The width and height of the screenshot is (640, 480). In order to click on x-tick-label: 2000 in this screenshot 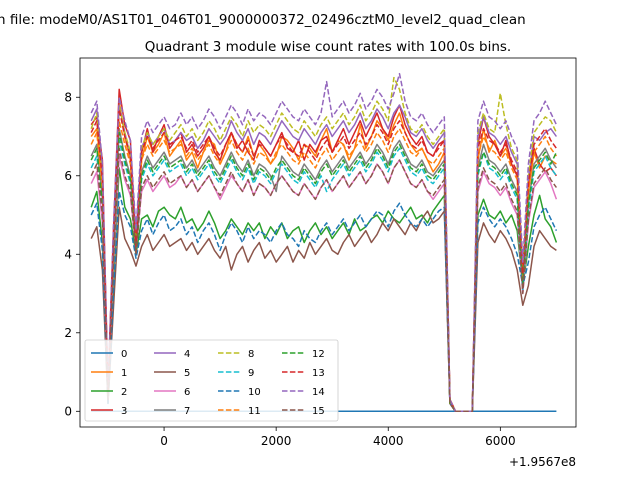, I will do `click(276, 441)`.